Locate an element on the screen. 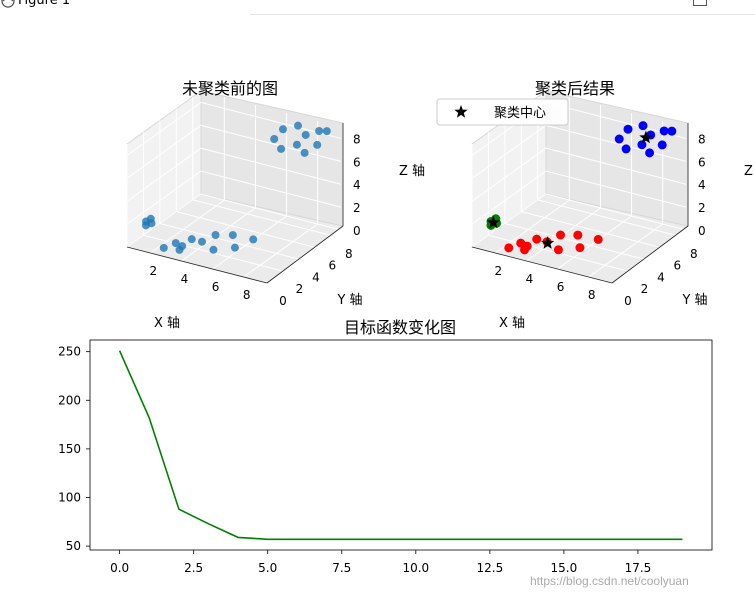  x-tick-label: 0.0 is located at coordinates (119, 568).